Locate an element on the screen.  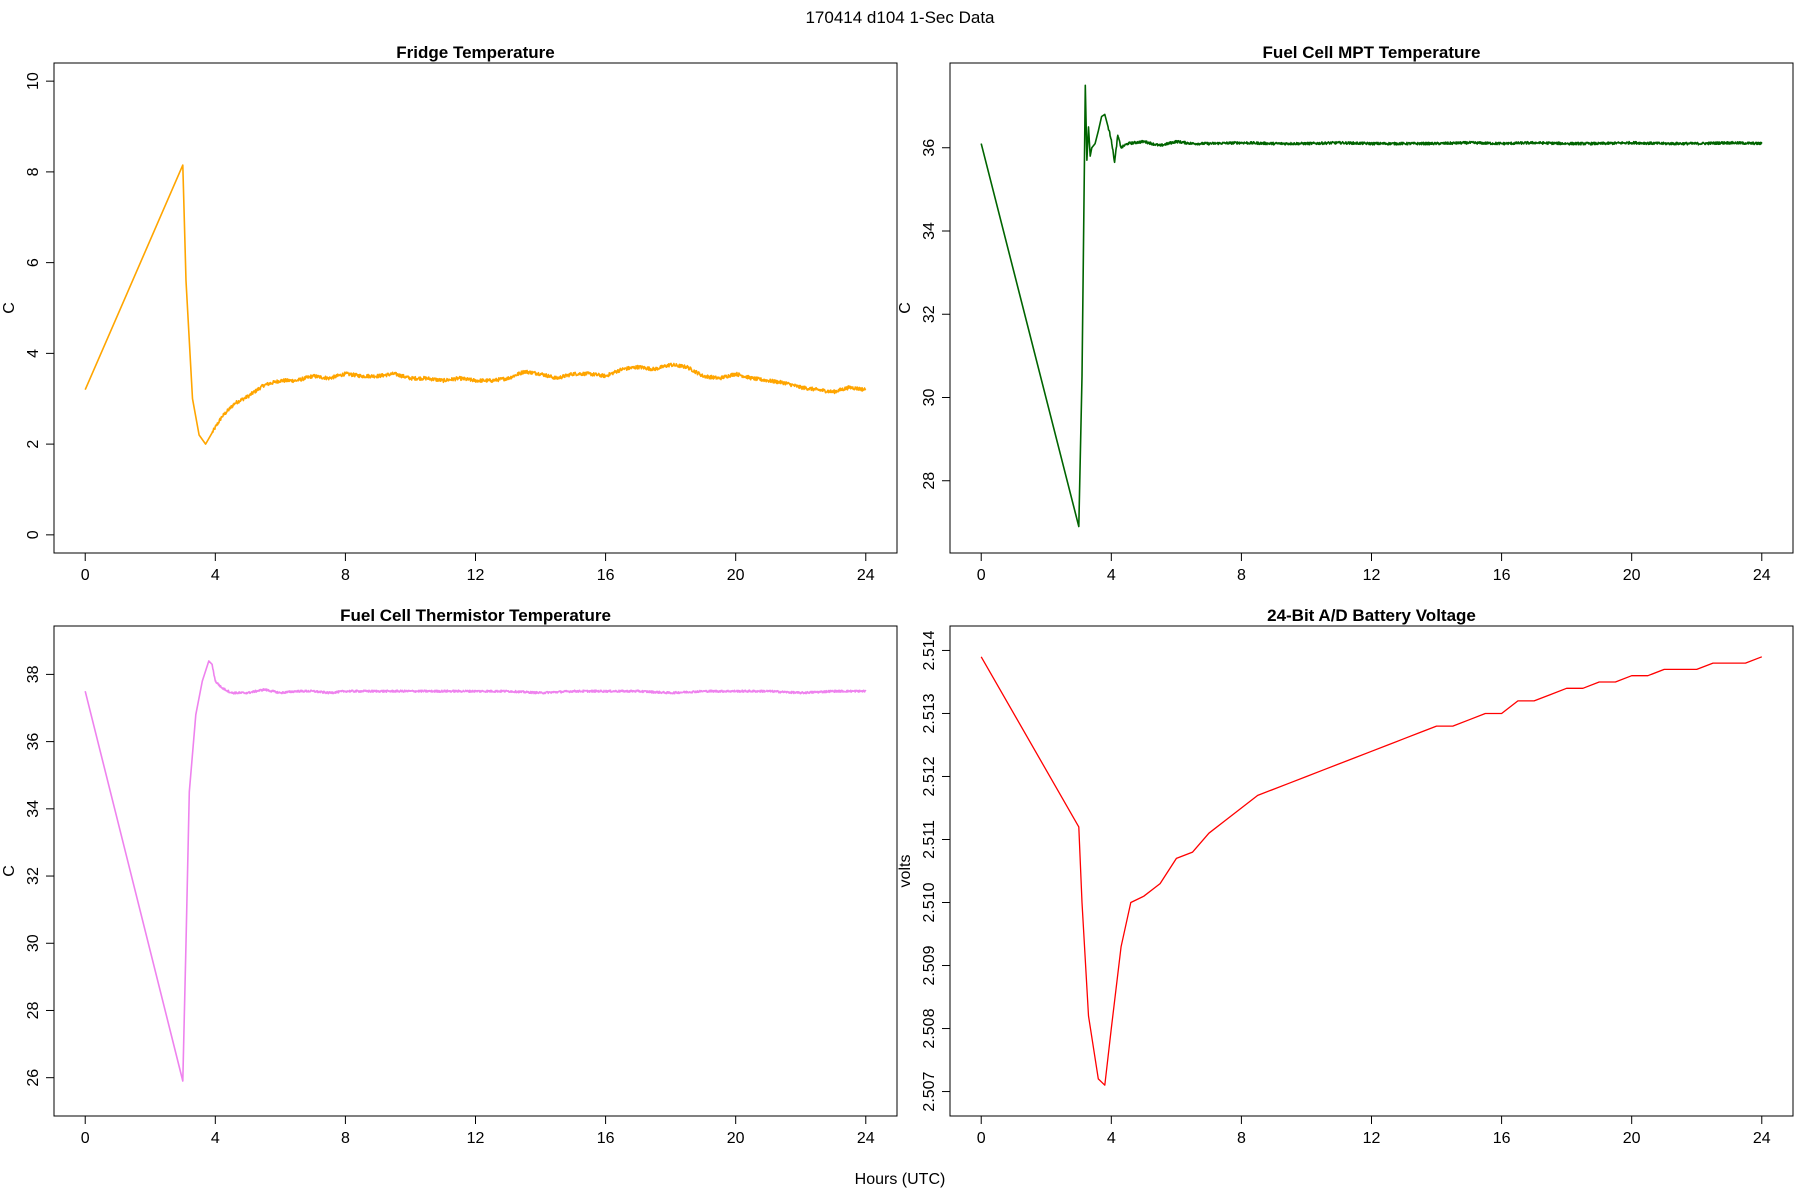
y-tick-label: 6 is located at coordinates (33, 262).